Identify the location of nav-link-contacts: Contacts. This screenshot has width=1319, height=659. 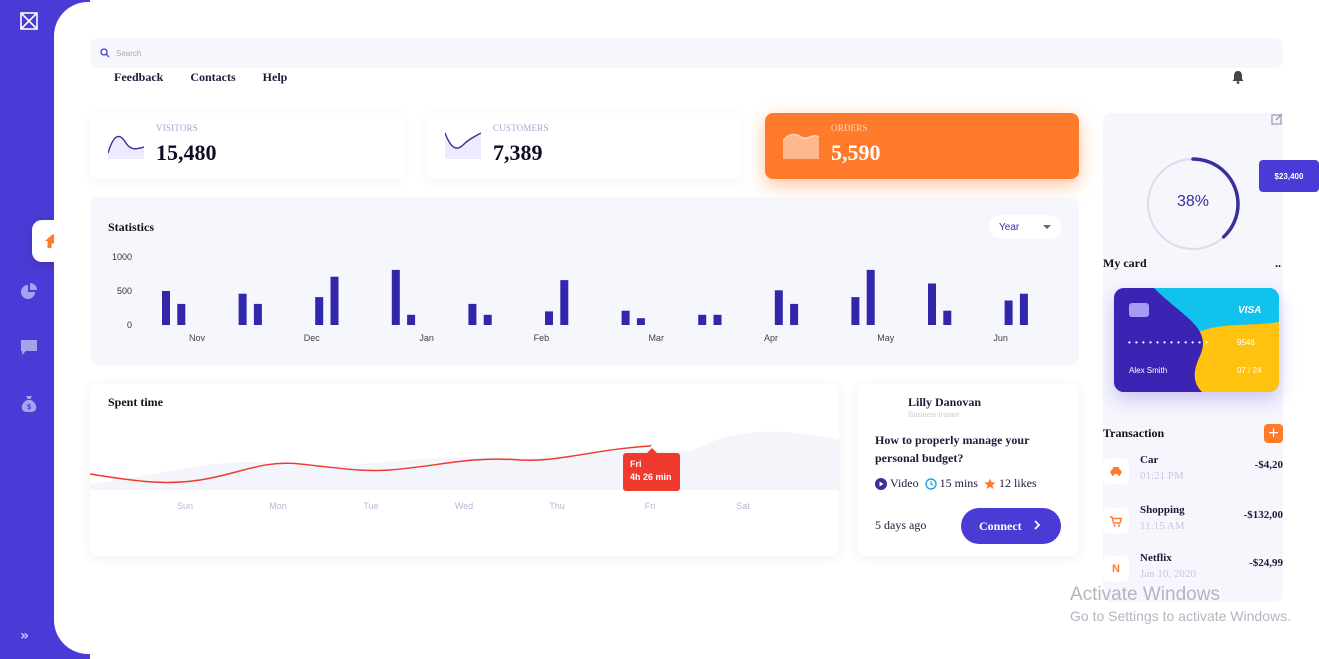
(213, 77).